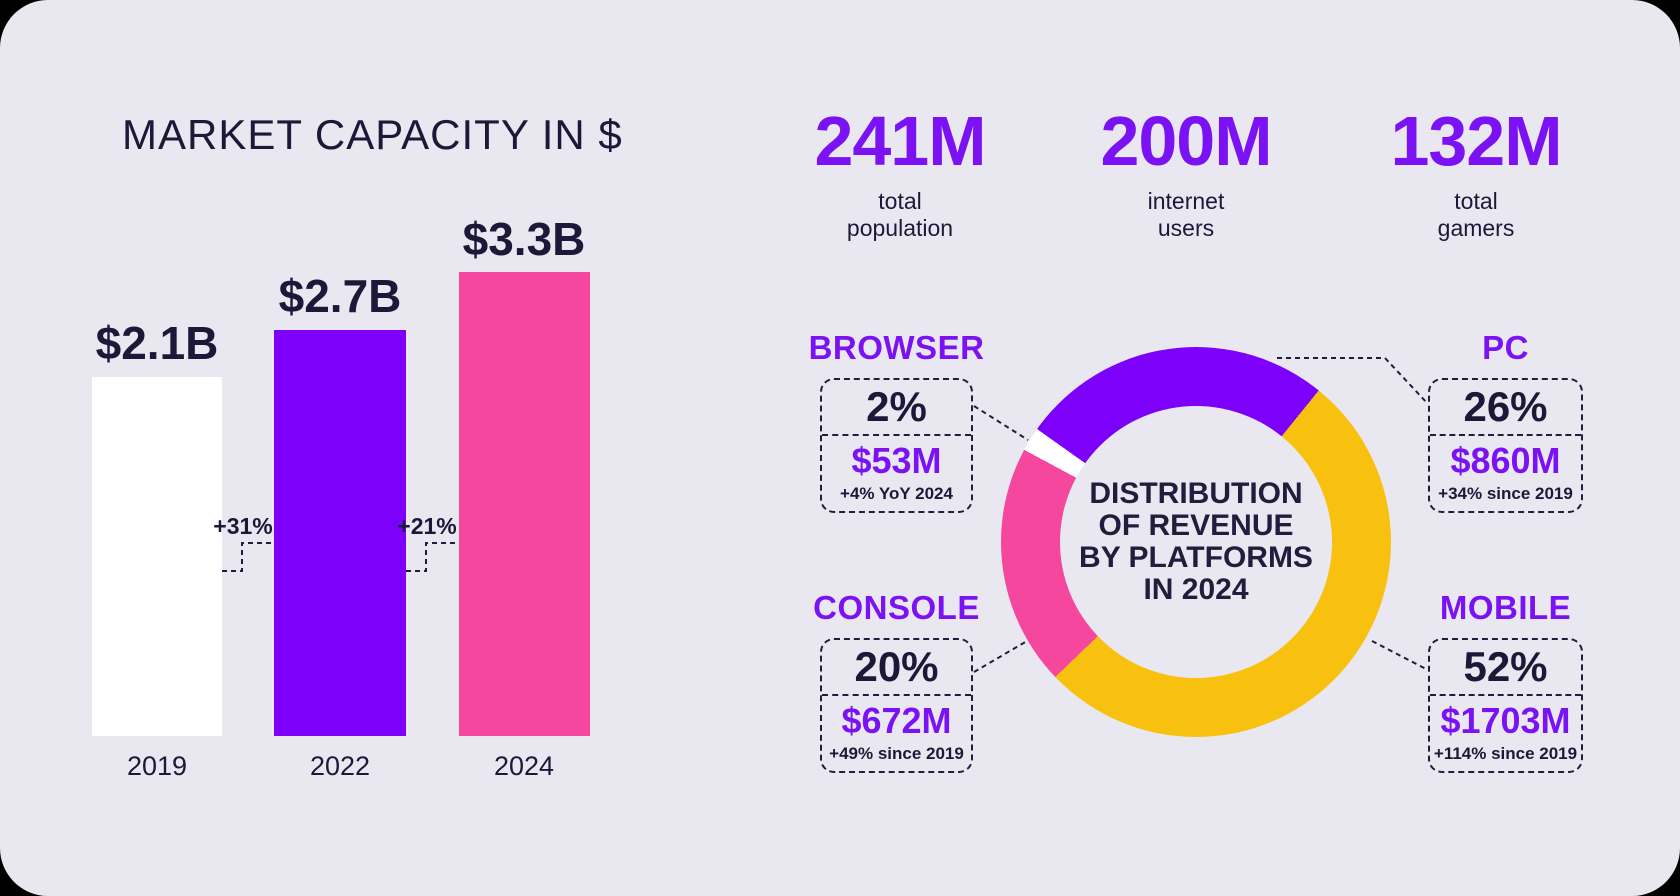 The width and height of the screenshot is (1680, 896). I want to click on donut-title-line-1: DISTRIBUTION, so click(1196, 493).